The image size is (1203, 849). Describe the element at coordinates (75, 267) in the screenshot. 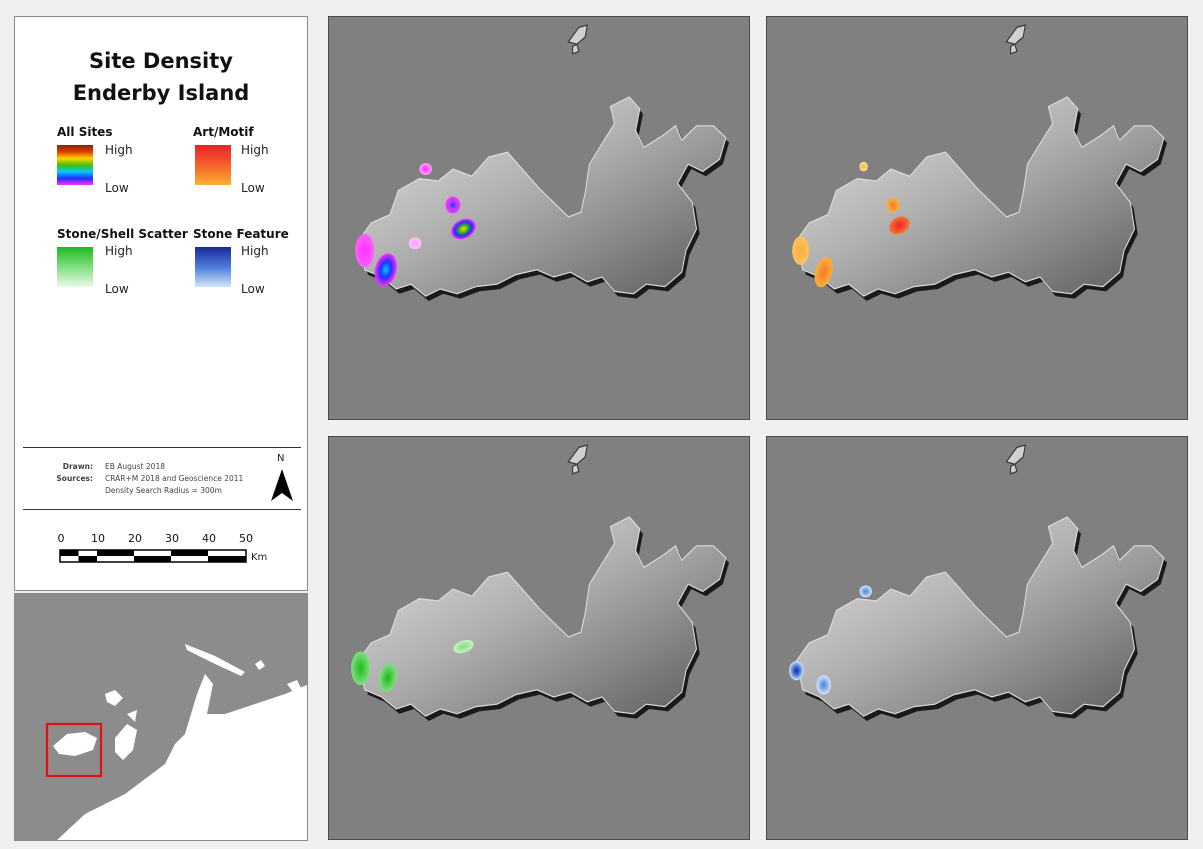

I see `legend-stone-shell-ramp` at that location.